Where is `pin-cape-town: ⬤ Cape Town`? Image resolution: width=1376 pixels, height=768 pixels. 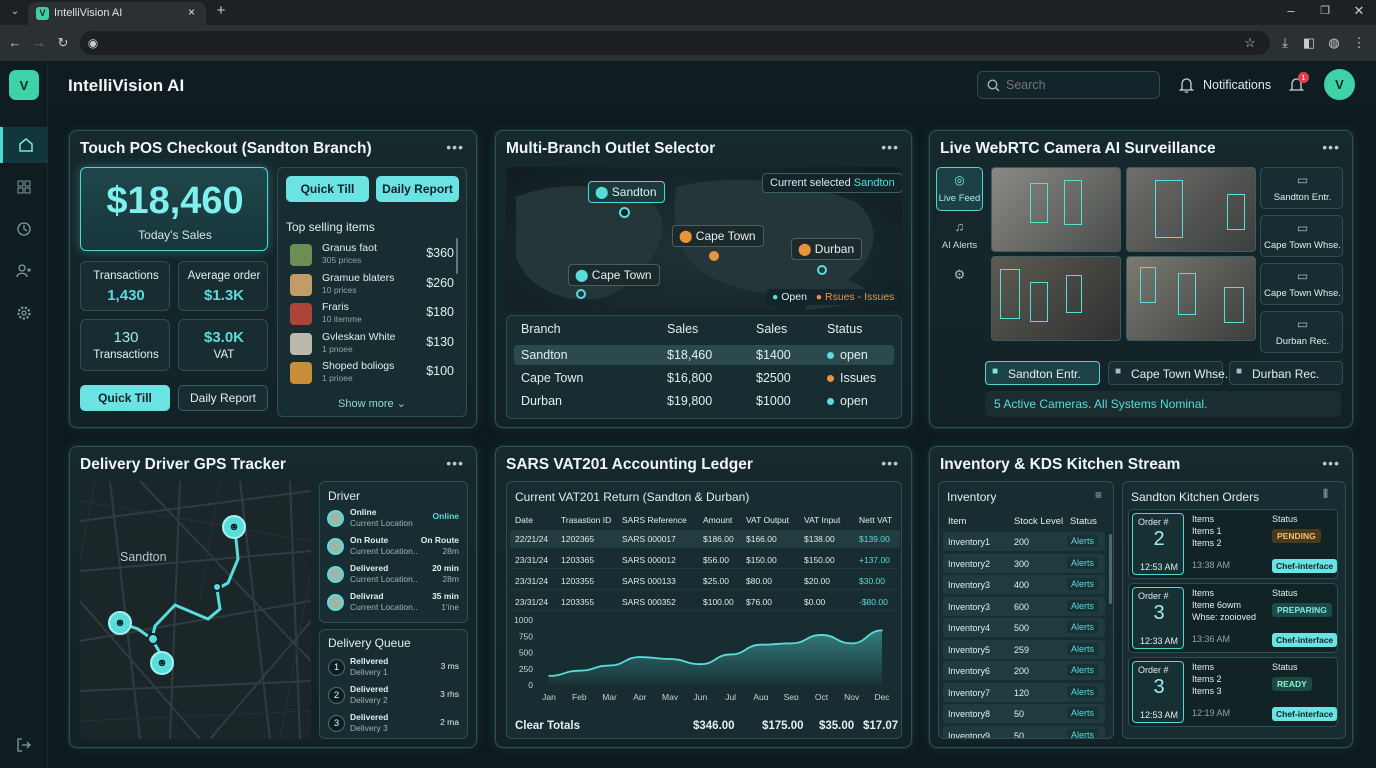
pin-cape-town: ⬤ Cape Town is located at coordinates (718, 236).